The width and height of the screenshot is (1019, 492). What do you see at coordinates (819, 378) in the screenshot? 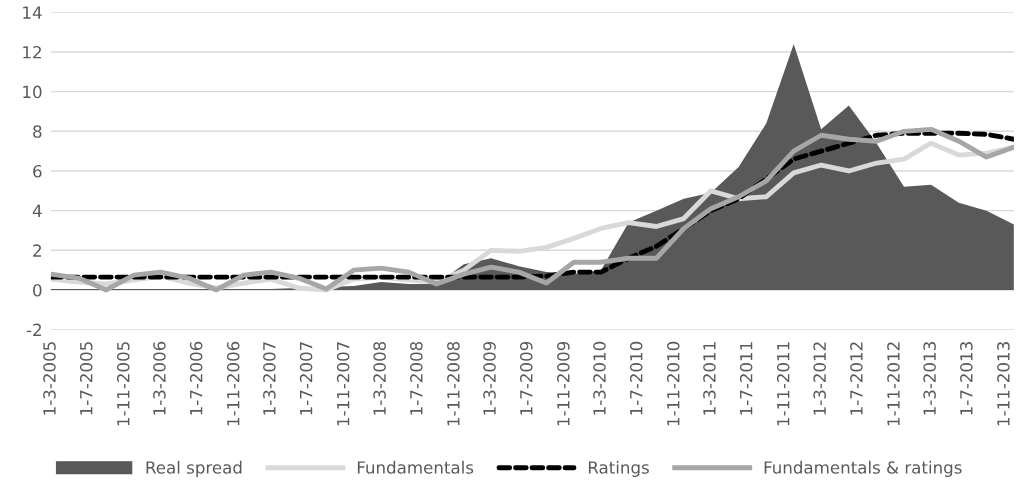
I see `x-tick-label: 1-3-2012` at bounding box center [819, 378].